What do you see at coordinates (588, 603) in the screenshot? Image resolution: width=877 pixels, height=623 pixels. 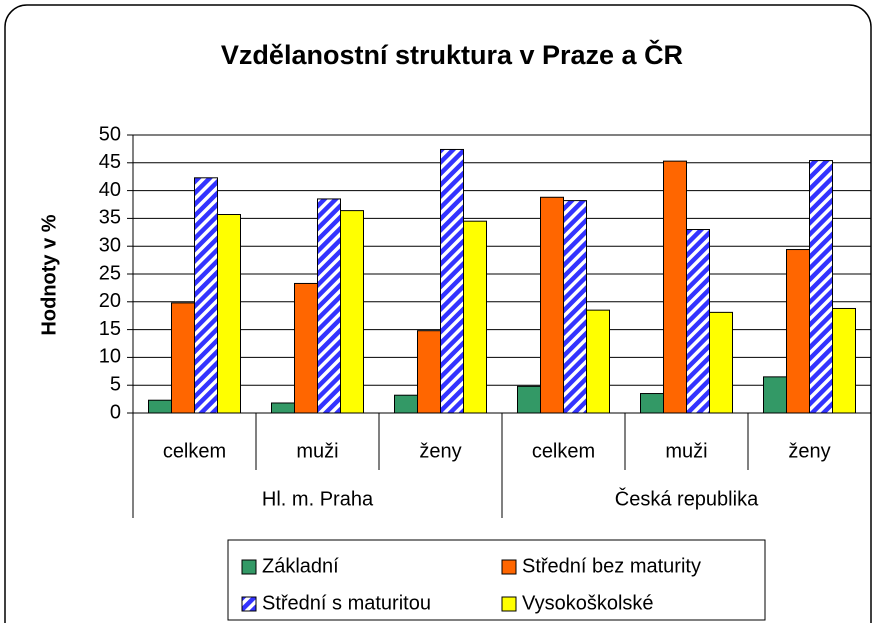 I see `legend-label: Vysokoškolské` at bounding box center [588, 603].